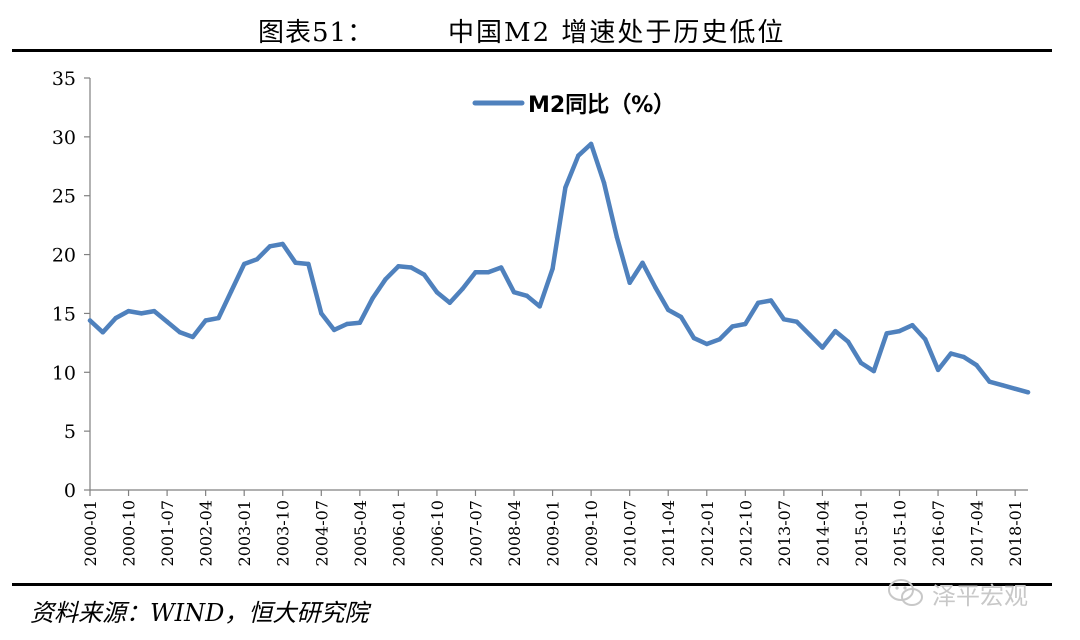  I want to click on x-tick-label: 2001-07, so click(167, 533).